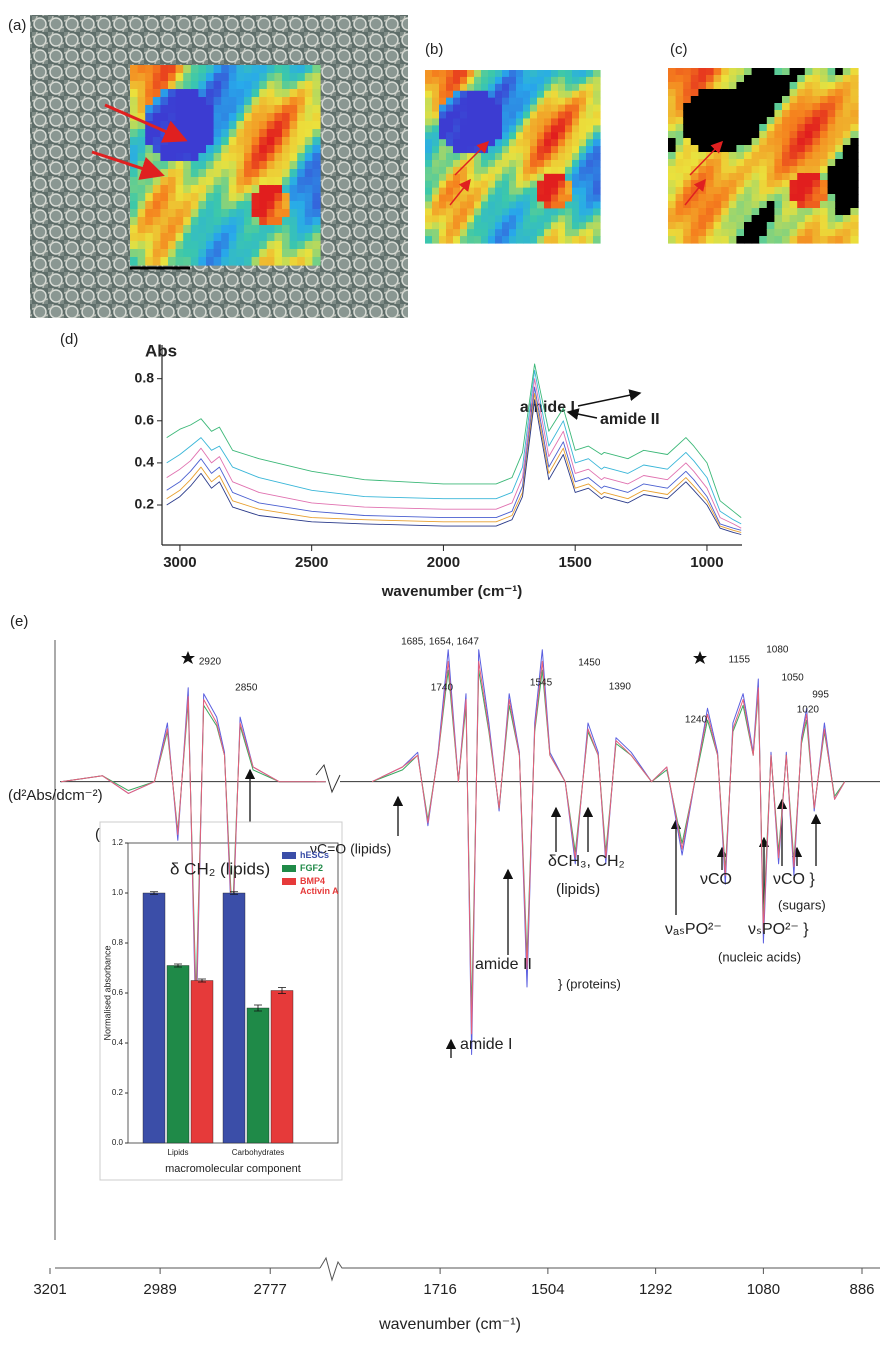 The height and width of the screenshot is (1345, 892). What do you see at coordinates (700, 657) in the screenshot?
I see `star` at bounding box center [700, 657].